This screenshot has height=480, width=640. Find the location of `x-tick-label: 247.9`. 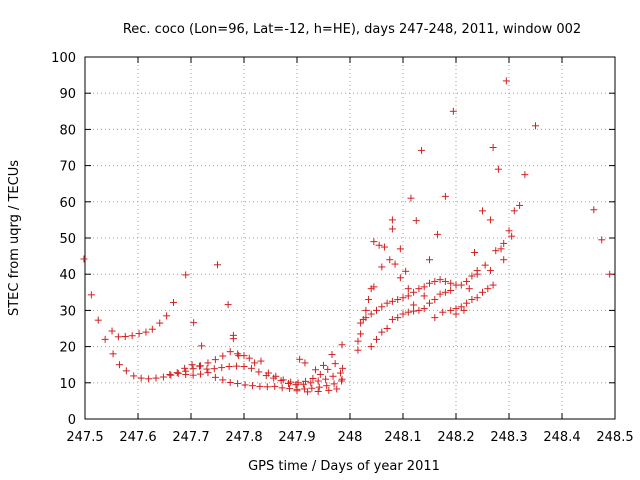

x-tick-label: 247.9 is located at coordinates (296, 437).